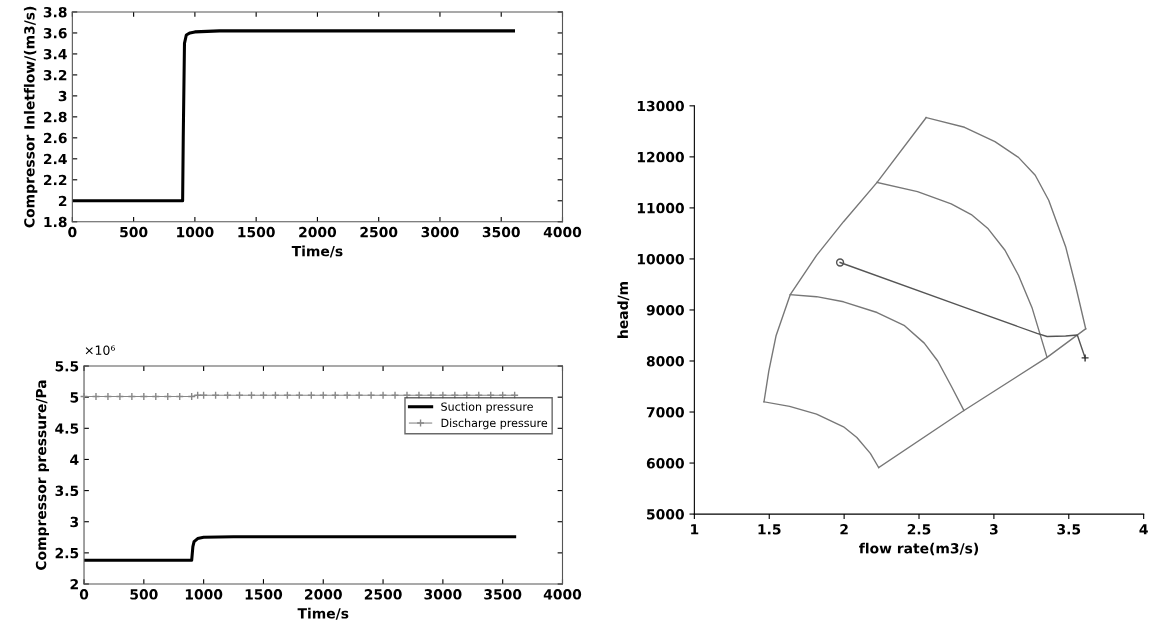 The height and width of the screenshot is (630, 1167). Describe the element at coordinates (665, 310) in the screenshot. I see `y-tick-label: 9000` at that location.